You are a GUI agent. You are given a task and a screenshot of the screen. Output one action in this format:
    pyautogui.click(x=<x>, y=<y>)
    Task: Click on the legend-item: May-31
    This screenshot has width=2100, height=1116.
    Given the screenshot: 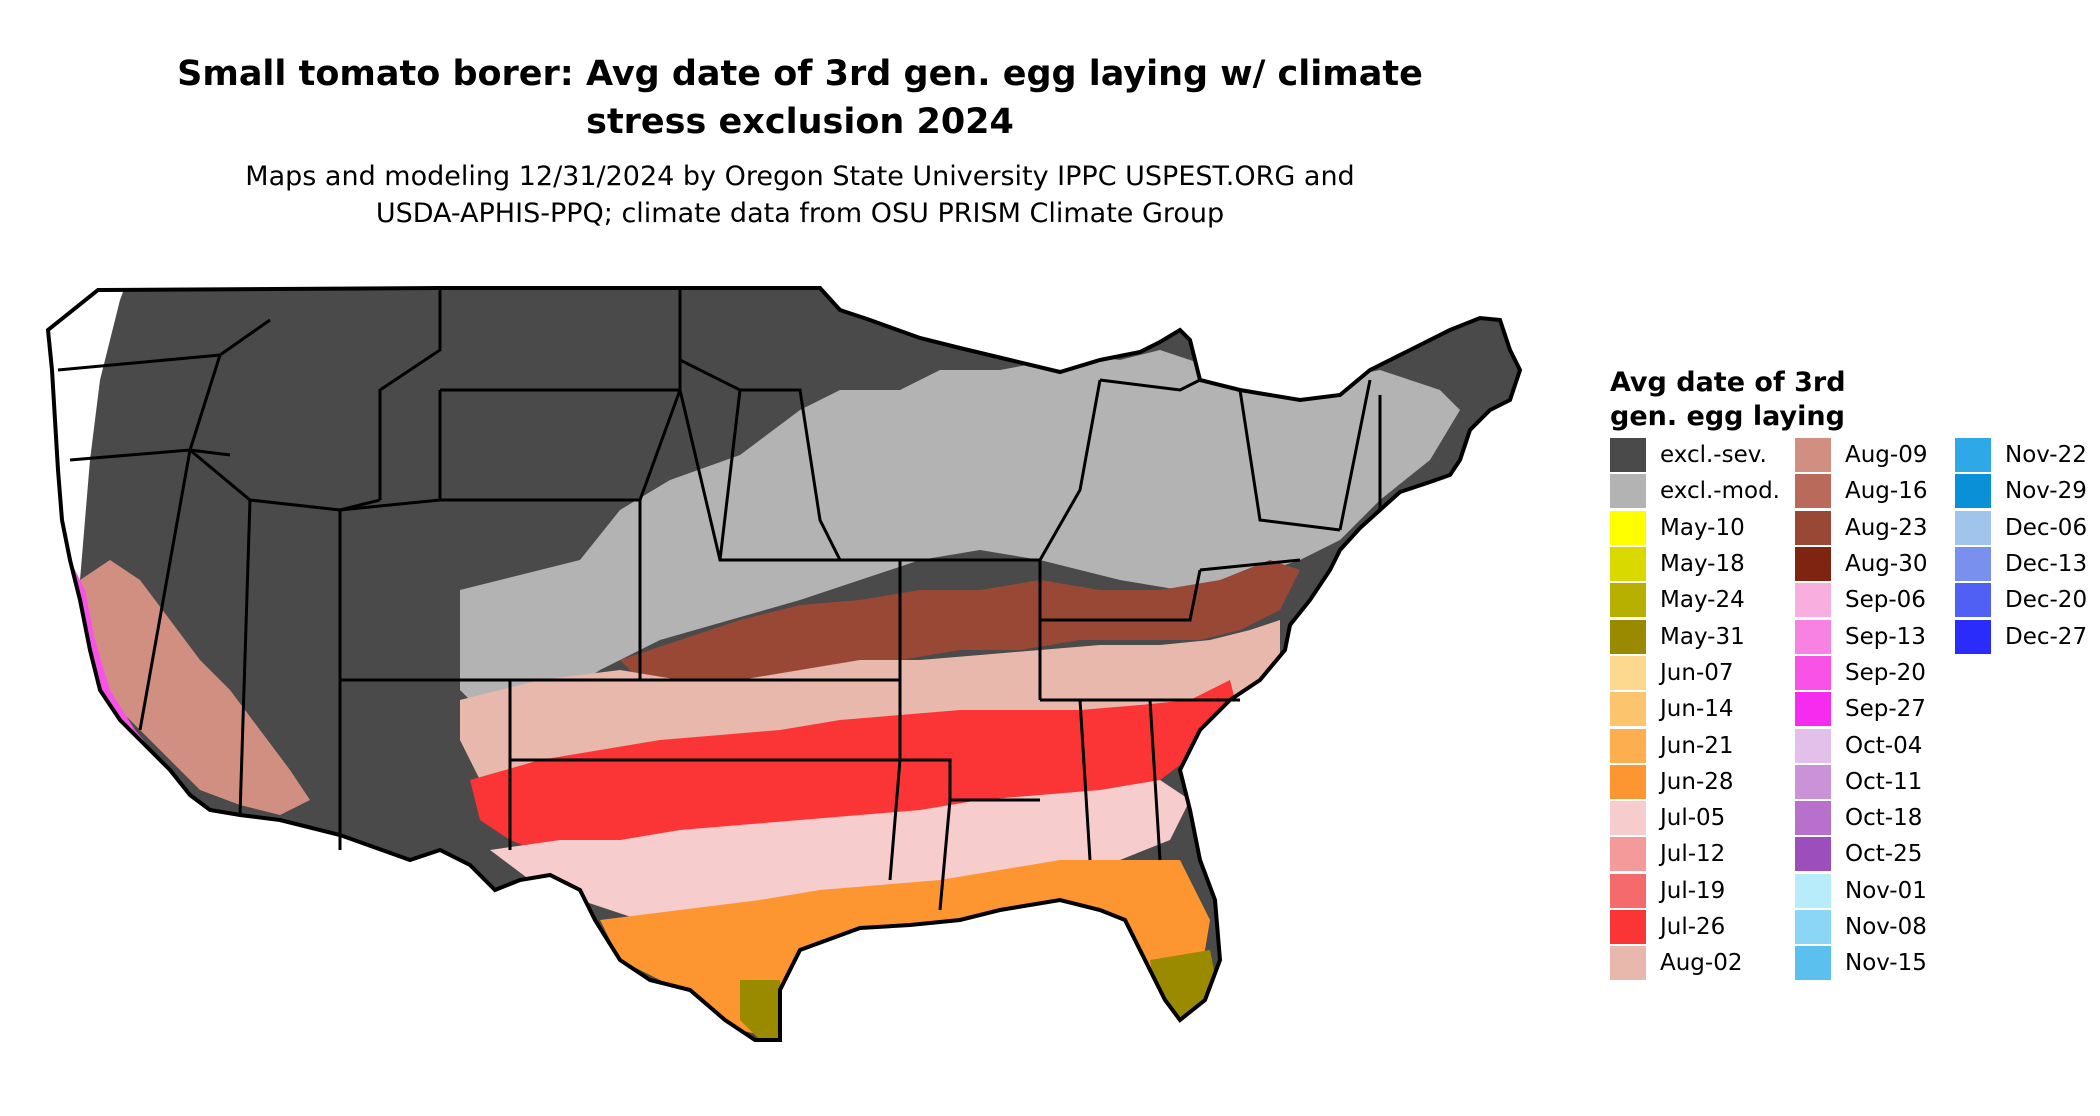 What is the action you would take?
    pyautogui.click(x=1695, y=636)
    